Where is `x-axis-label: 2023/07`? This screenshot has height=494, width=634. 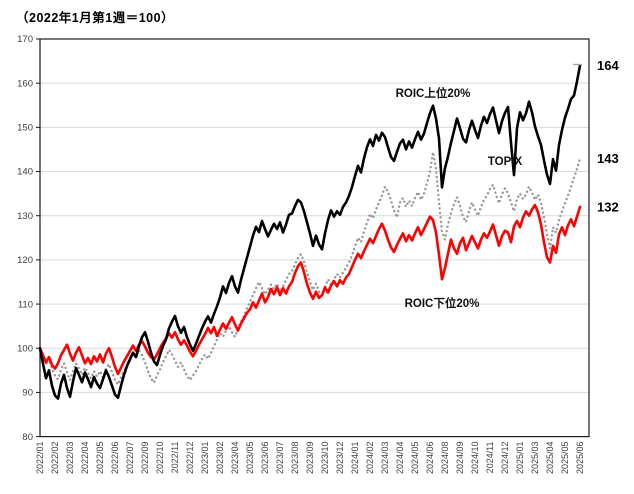
x-axis-label: 2023/07 is located at coordinates (280, 458).